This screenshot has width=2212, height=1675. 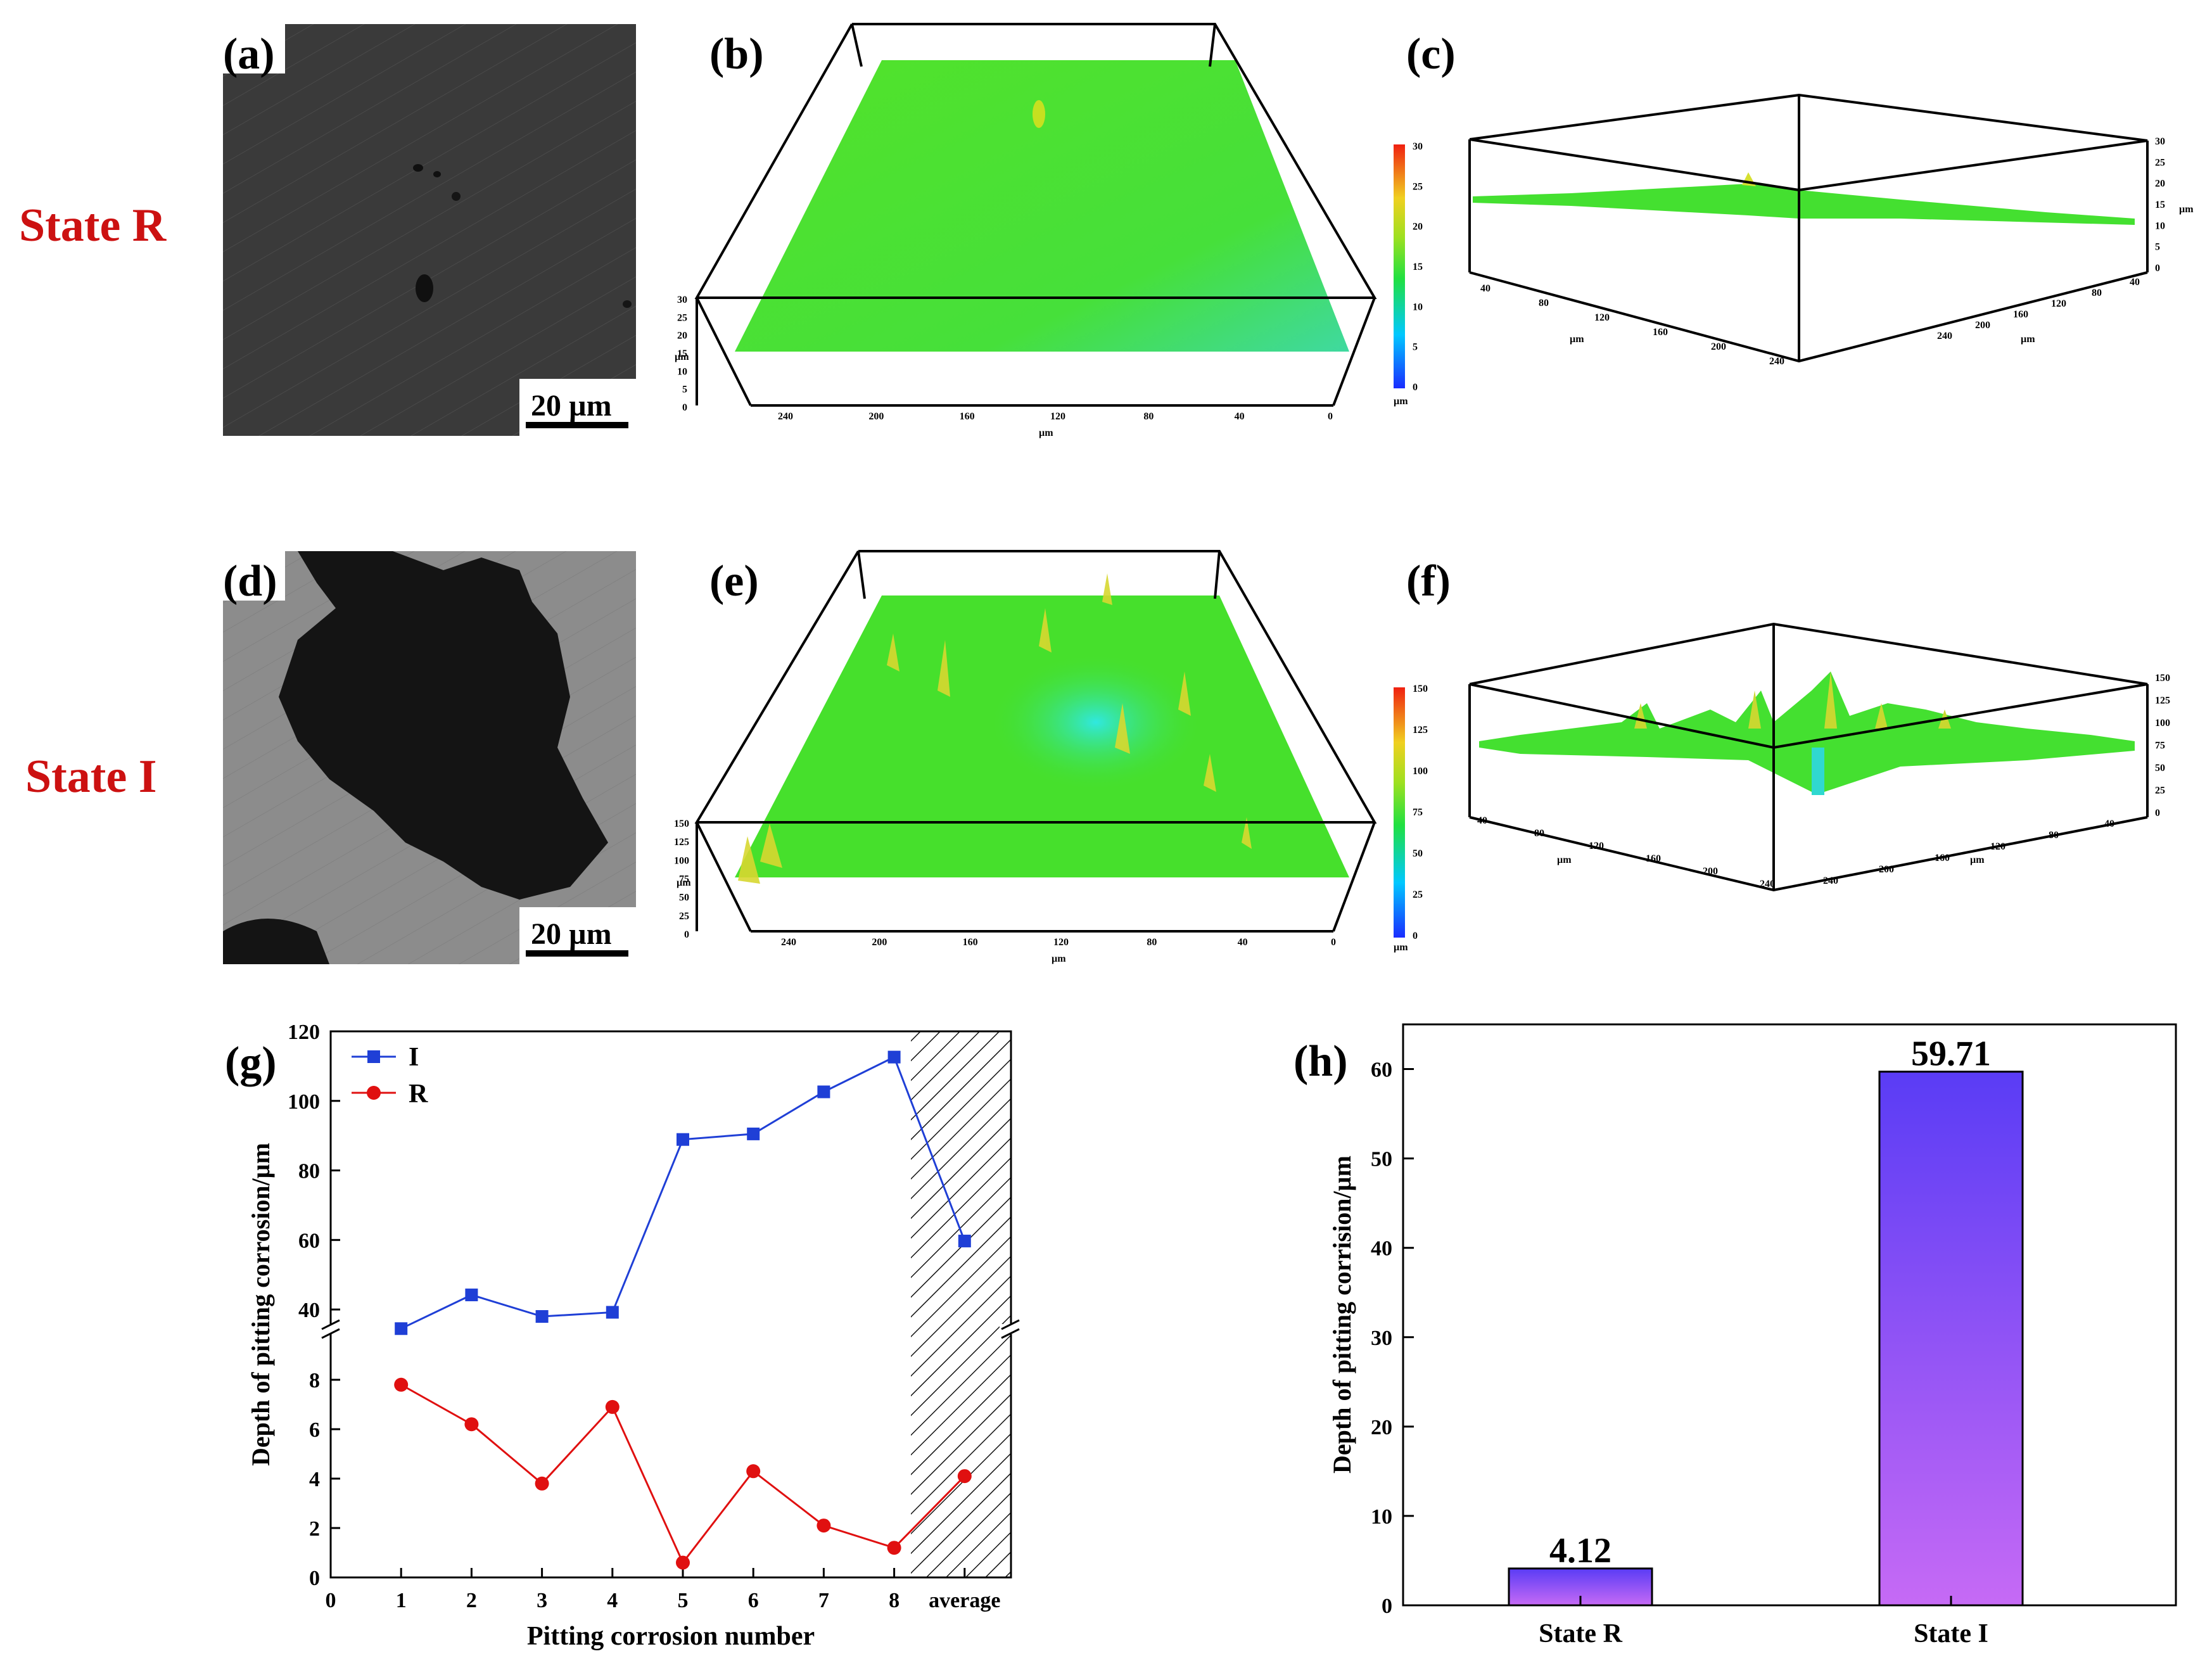 I want to click on panel-d: (d) 20 µm, so click(x=429, y=757).